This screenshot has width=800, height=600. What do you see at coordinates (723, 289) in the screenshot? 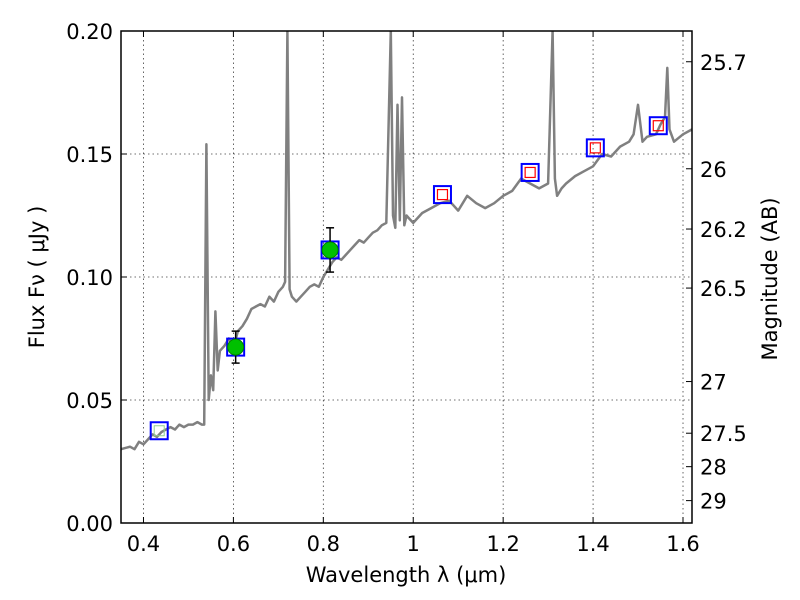
I see `right-tick-label: 26.5` at bounding box center [723, 289].